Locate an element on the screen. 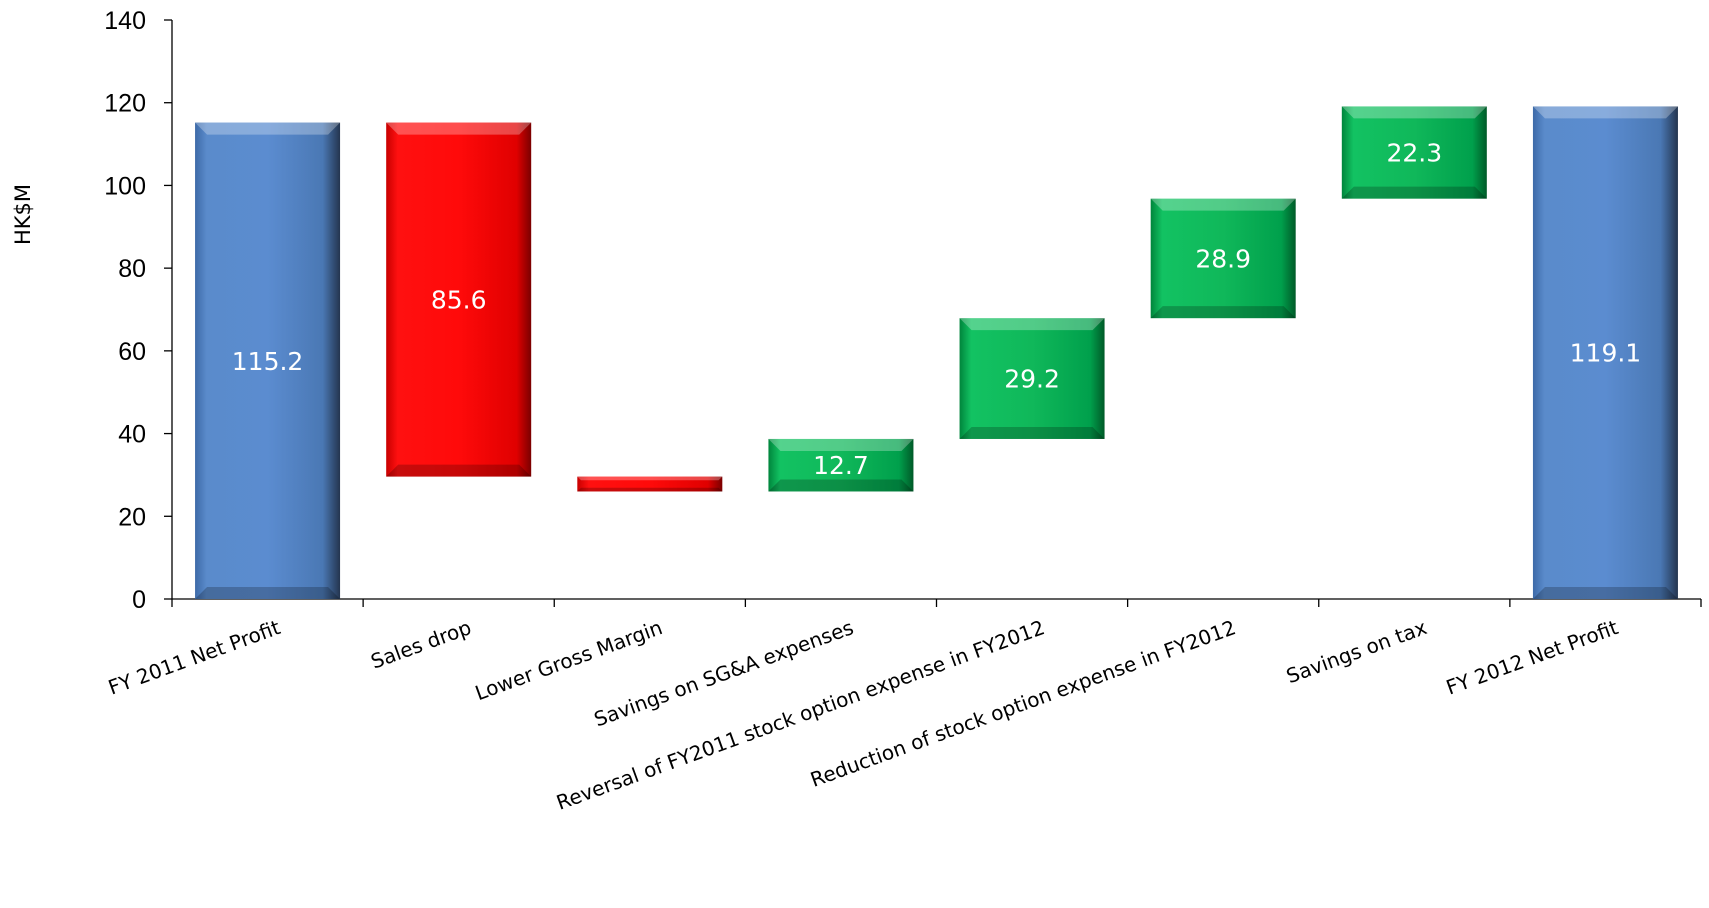 The width and height of the screenshot is (1709, 908). y-tick-label: 0 is located at coordinates (139, 600).